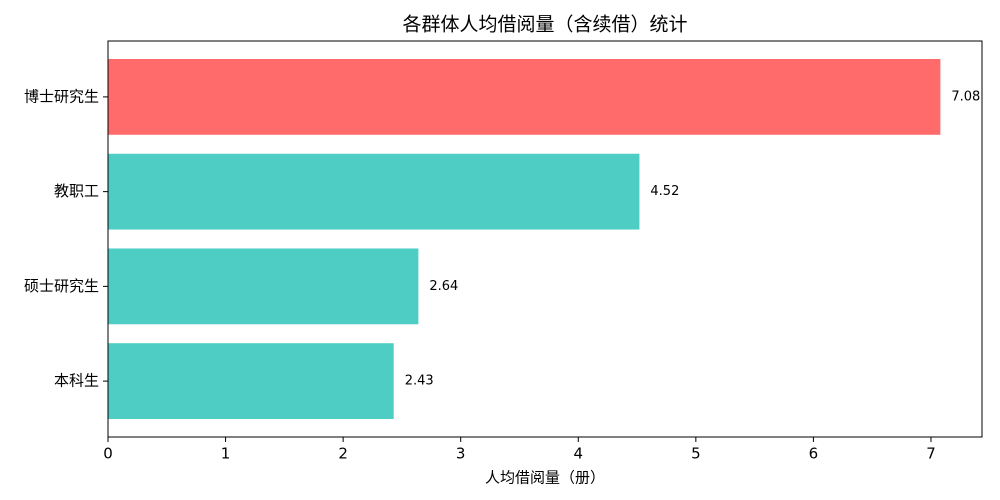 The image size is (1000, 500). I want to click on chart-title: 各群体人均借阅量（含续借）统计, so click(544, 25).